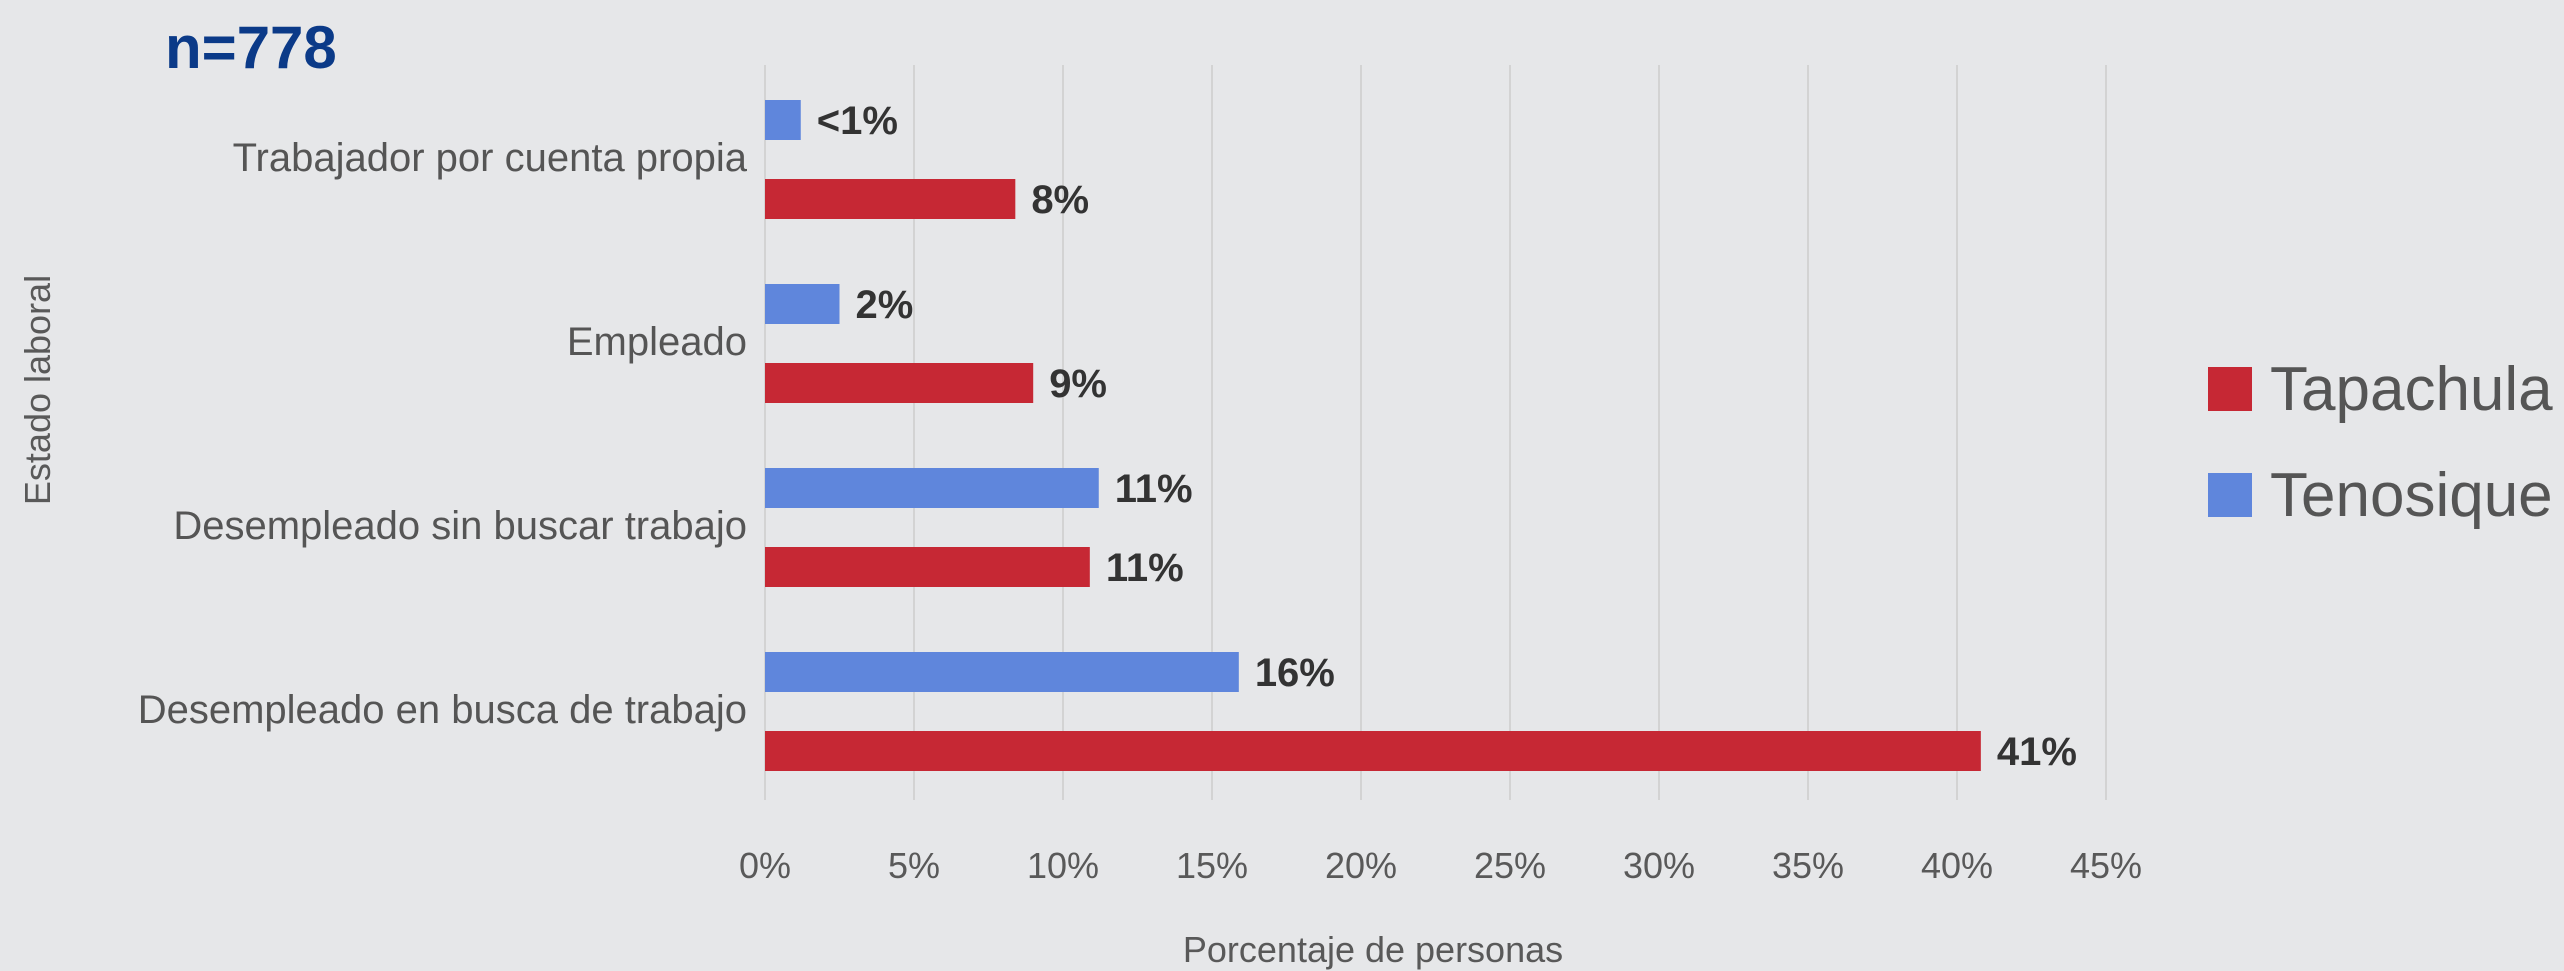  What do you see at coordinates (2106, 865) in the screenshot?
I see `x-tick-label: 45%` at bounding box center [2106, 865].